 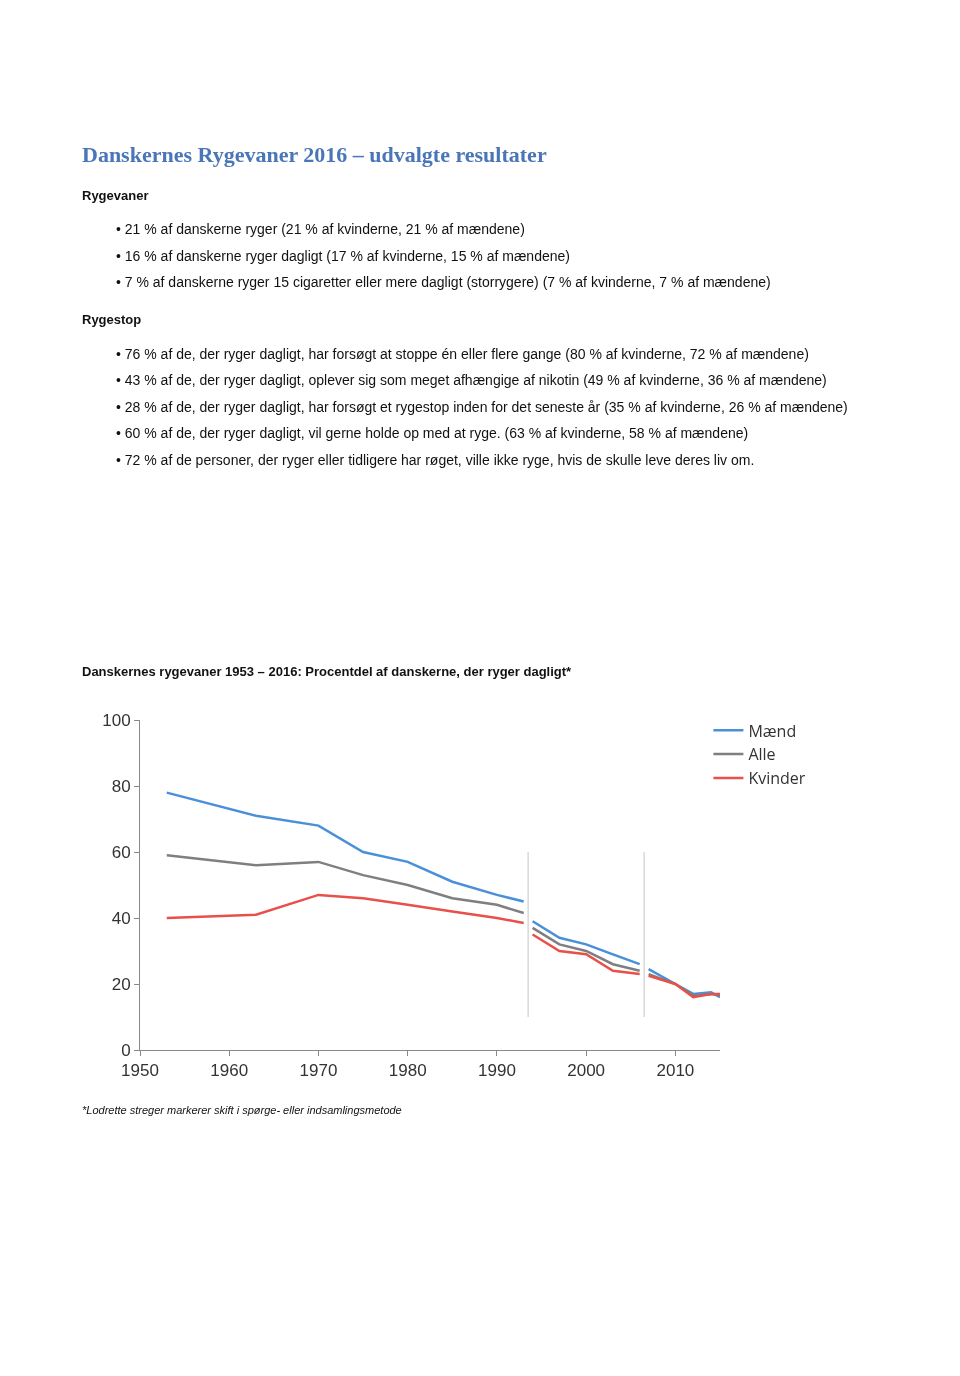 What do you see at coordinates (121, 852) in the screenshot?
I see `y-tick-label: 60` at bounding box center [121, 852].